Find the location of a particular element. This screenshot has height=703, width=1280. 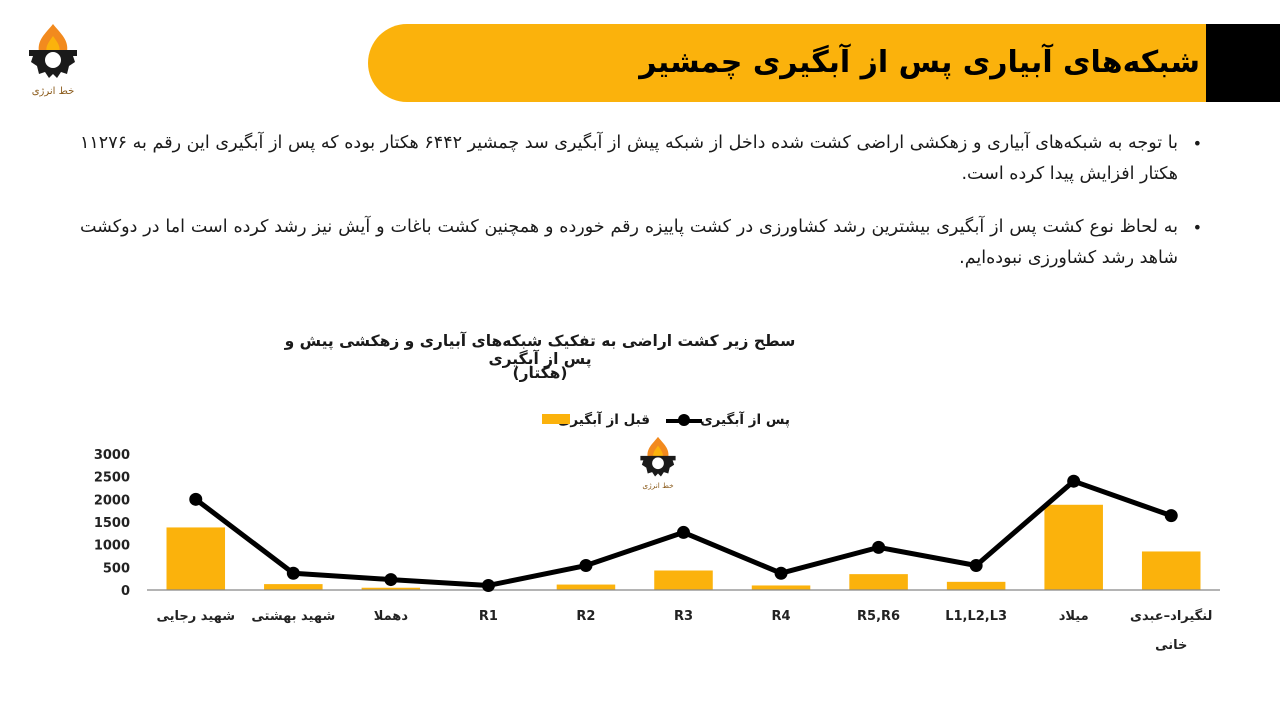

legend-item-after: پس از آبگیری is located at coordinates (745, 420).